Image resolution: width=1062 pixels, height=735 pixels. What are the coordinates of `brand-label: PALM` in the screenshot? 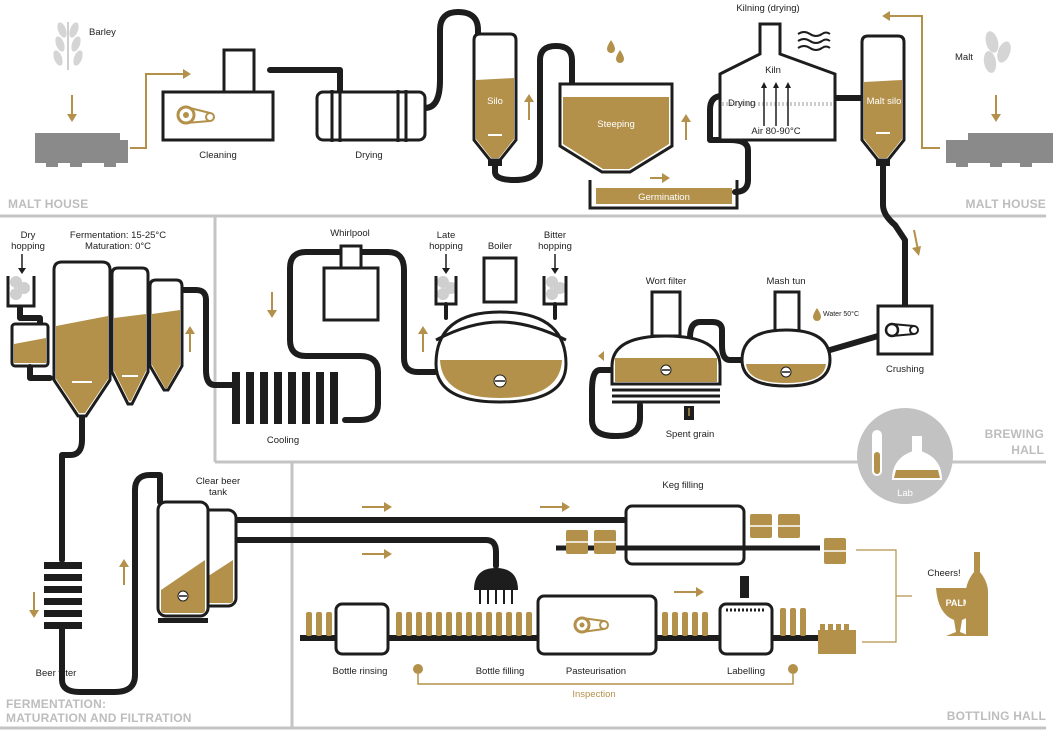 It's located at (958, 603).